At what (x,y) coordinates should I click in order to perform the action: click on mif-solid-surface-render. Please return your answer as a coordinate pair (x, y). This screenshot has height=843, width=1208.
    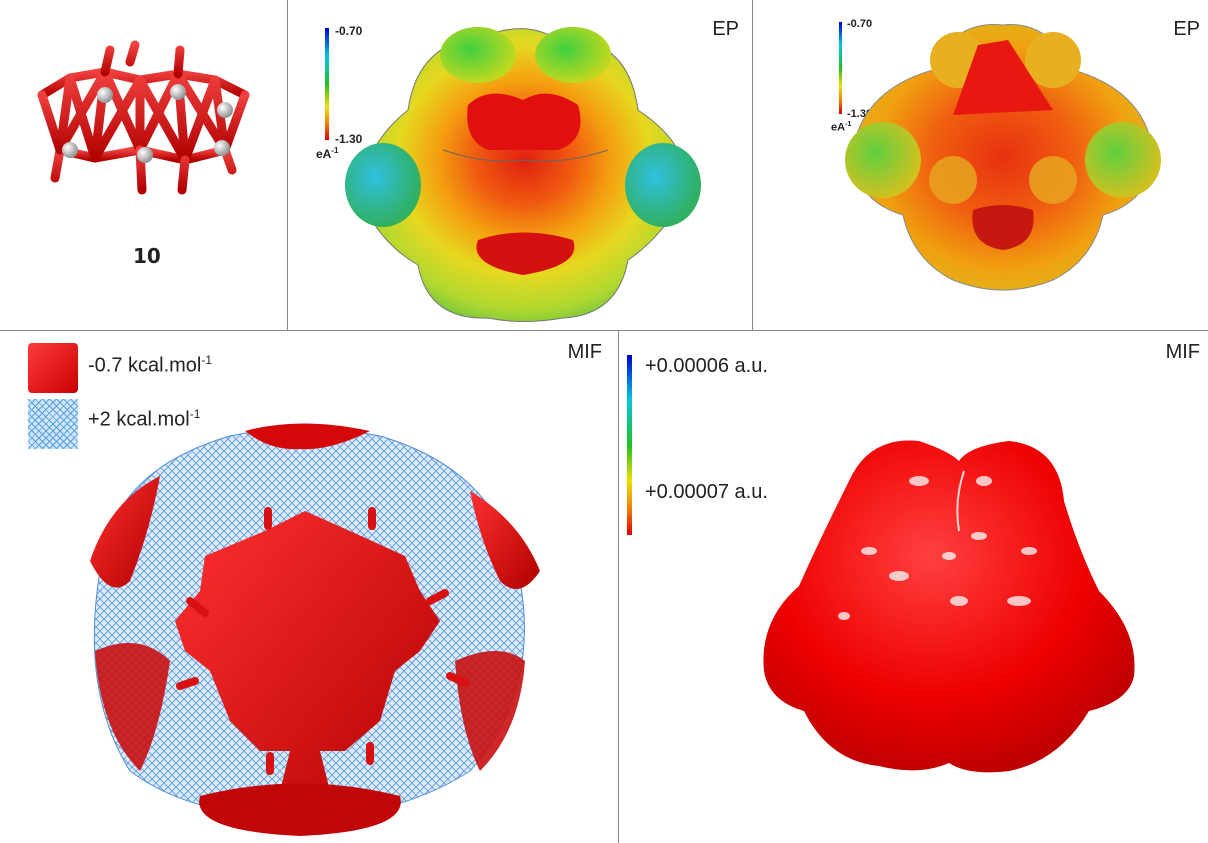
    Looking at the image, I should click on (949, 606).